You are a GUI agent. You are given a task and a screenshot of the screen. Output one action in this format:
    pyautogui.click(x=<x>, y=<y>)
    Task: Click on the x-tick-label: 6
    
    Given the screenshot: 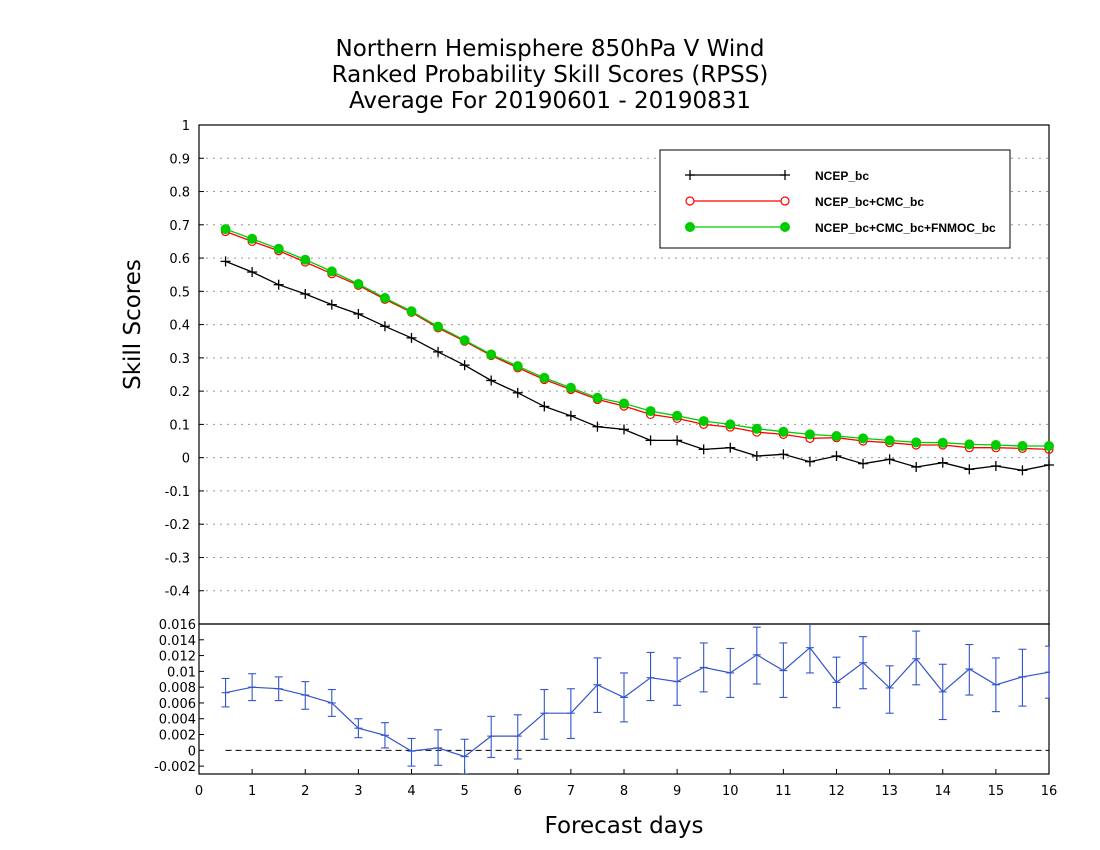 What is the action you would take?
    pyautogui.click(x=518, y=791)
    